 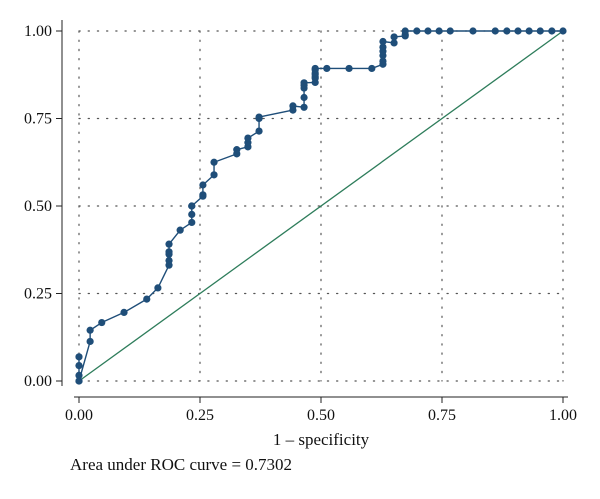 I want to click on x-tick-label-2: 0.50, so click(x=321, y=415).